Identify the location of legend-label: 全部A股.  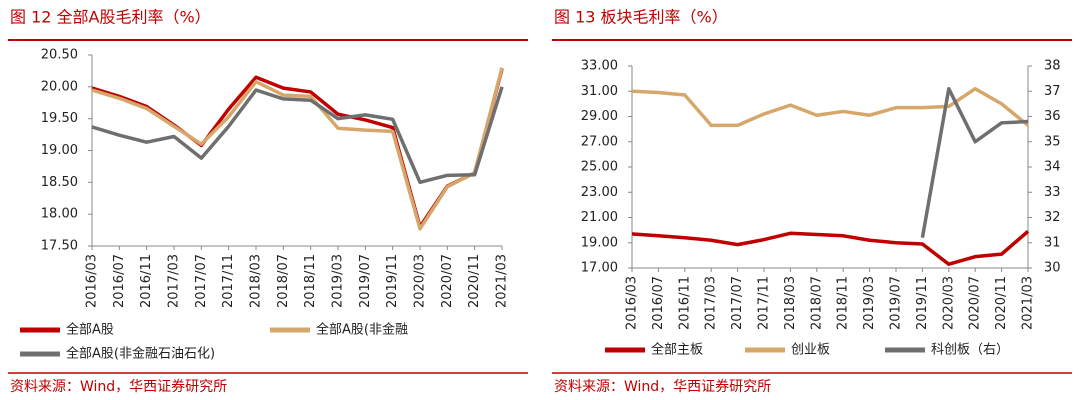
(90, 330).